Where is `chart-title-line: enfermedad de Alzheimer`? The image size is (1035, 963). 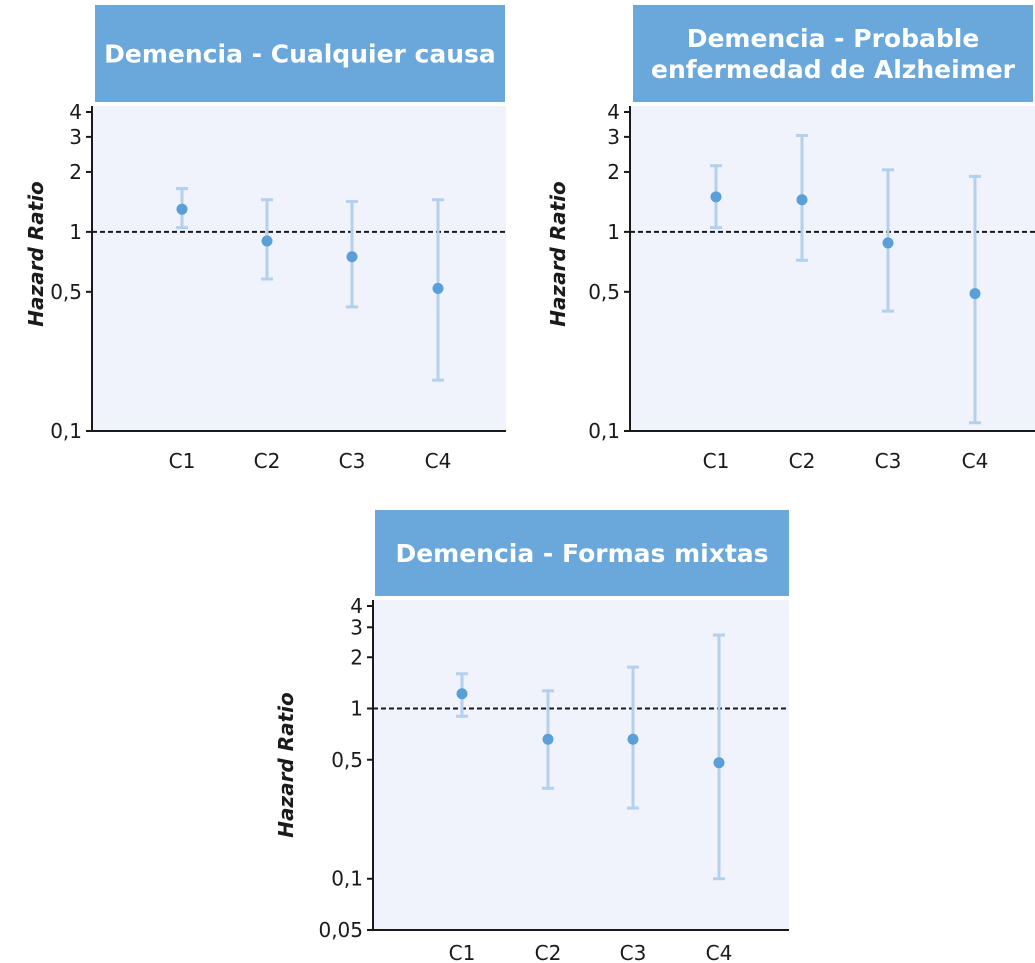
chart-title-line: enfermedad de Alzheimer is located at coordinates (833, 69).